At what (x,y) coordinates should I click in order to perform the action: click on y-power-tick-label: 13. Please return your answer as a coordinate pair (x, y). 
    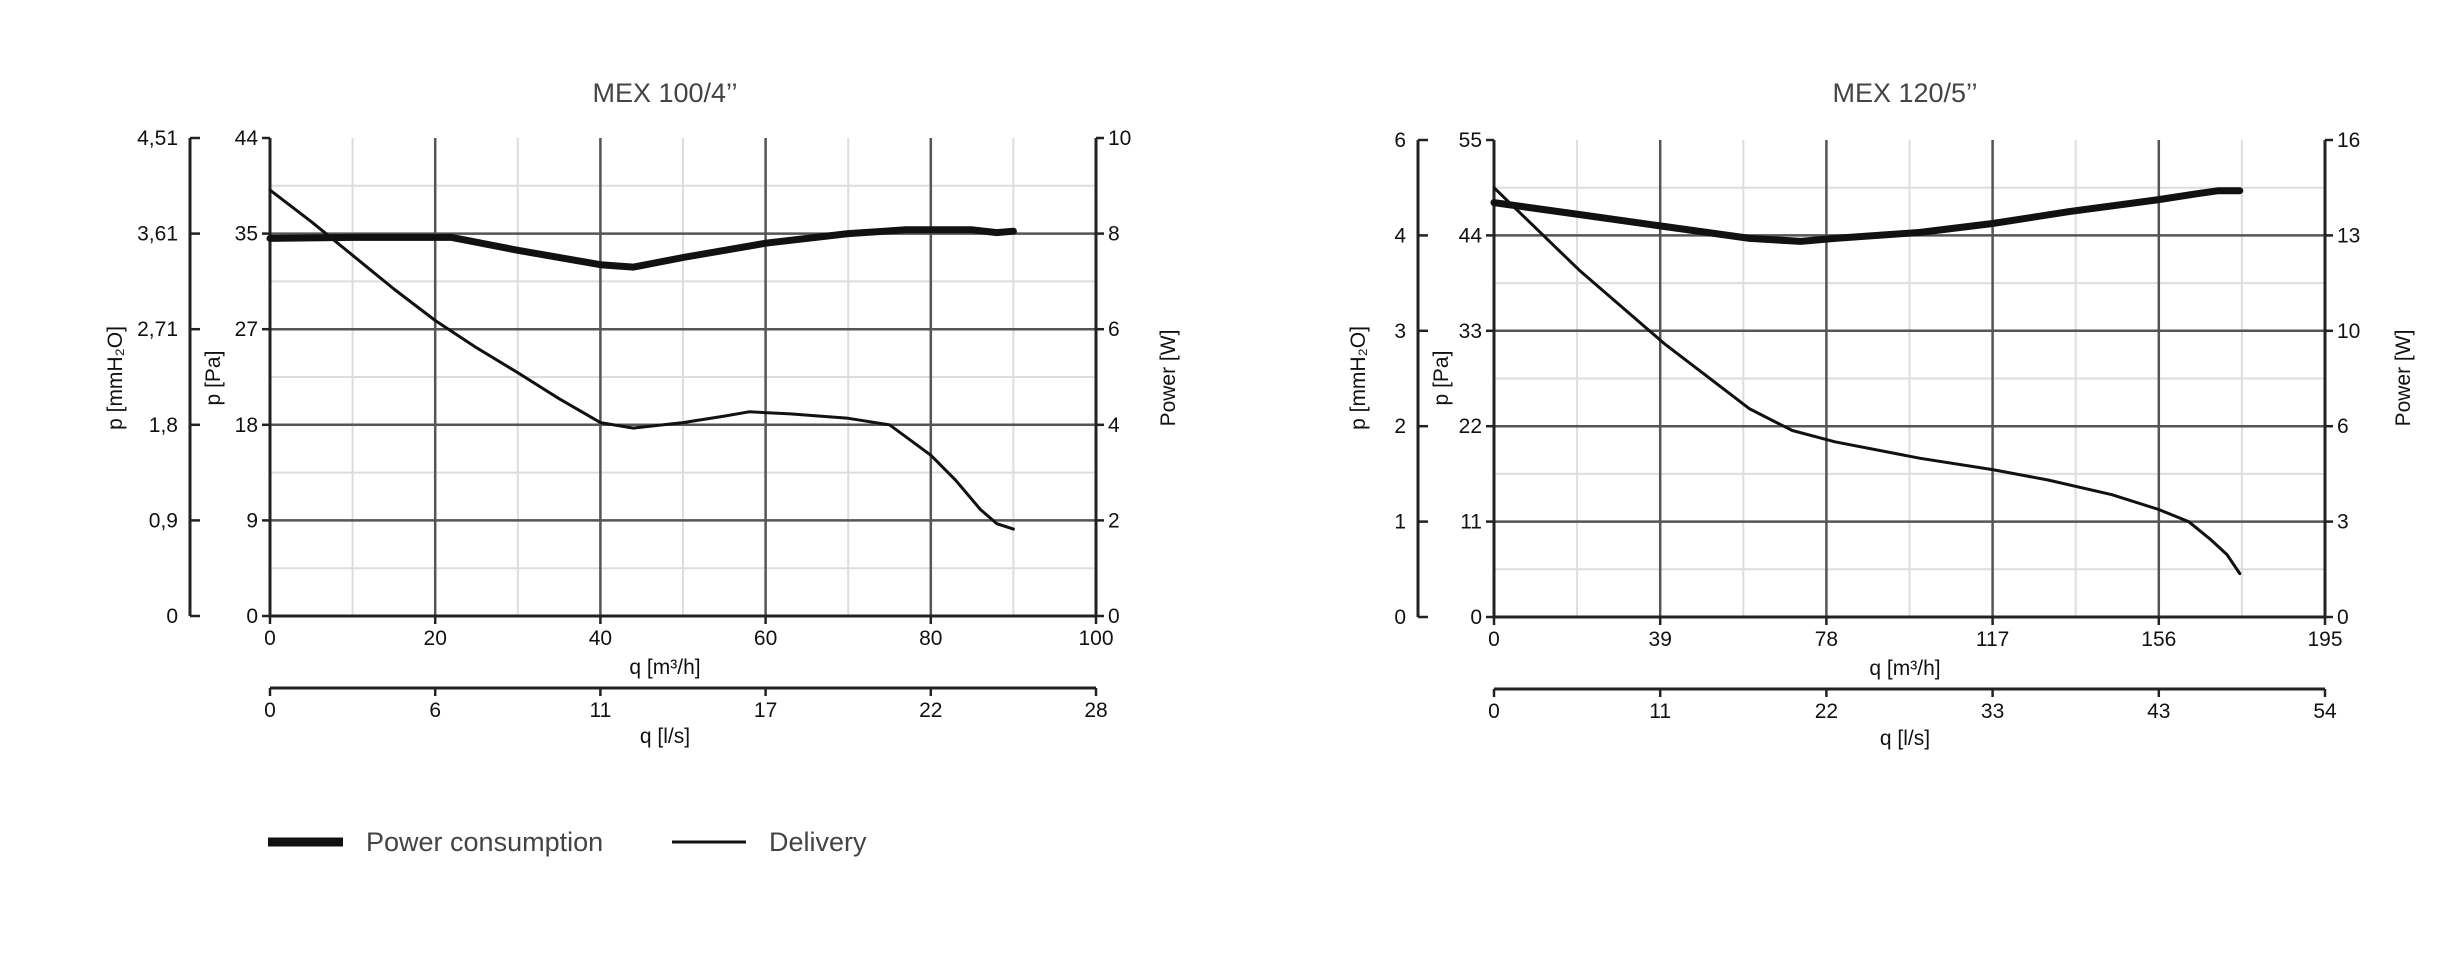
    Looking at the image, I should click on (2348, 235).